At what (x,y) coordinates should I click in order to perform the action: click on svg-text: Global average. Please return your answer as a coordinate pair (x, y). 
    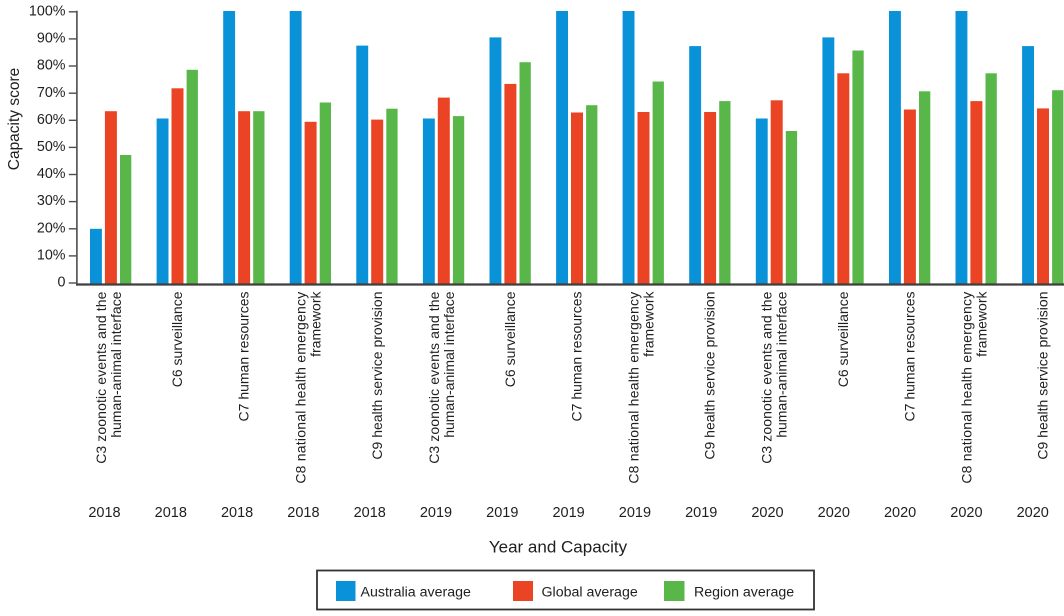
    Looking at the image, I should click on (590, 593).